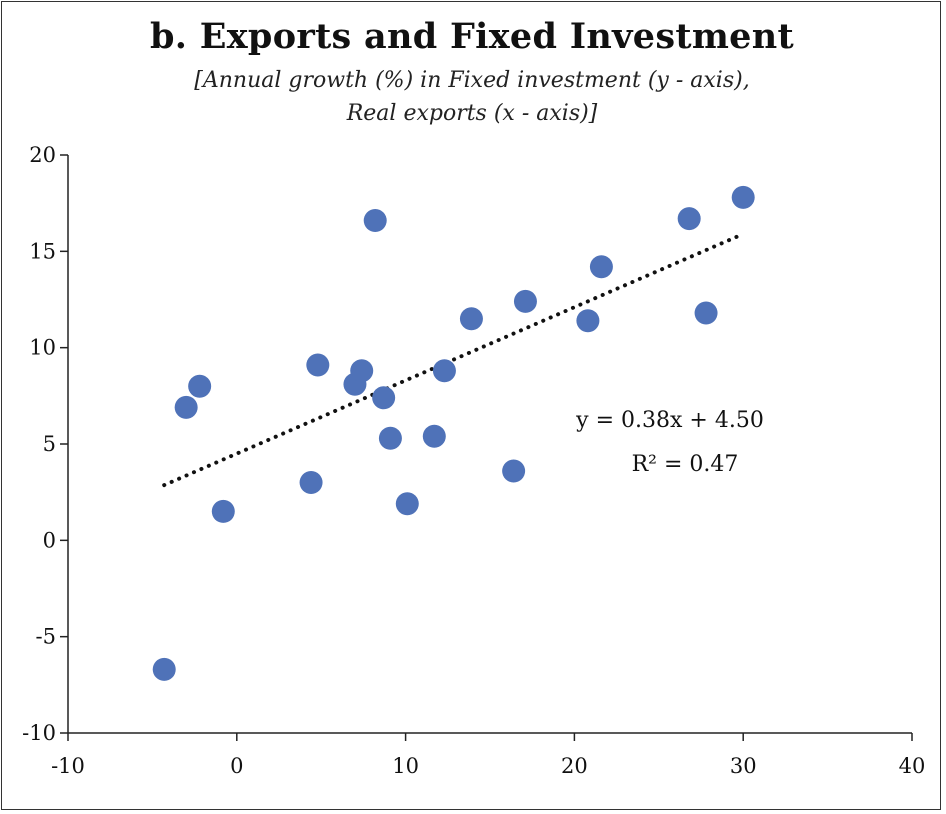 The image size is (946, 814). What do you see at coordinates (46, 637) in the screenshot?
I see `y-tick-label: -5` at bounding box center [46, 637].